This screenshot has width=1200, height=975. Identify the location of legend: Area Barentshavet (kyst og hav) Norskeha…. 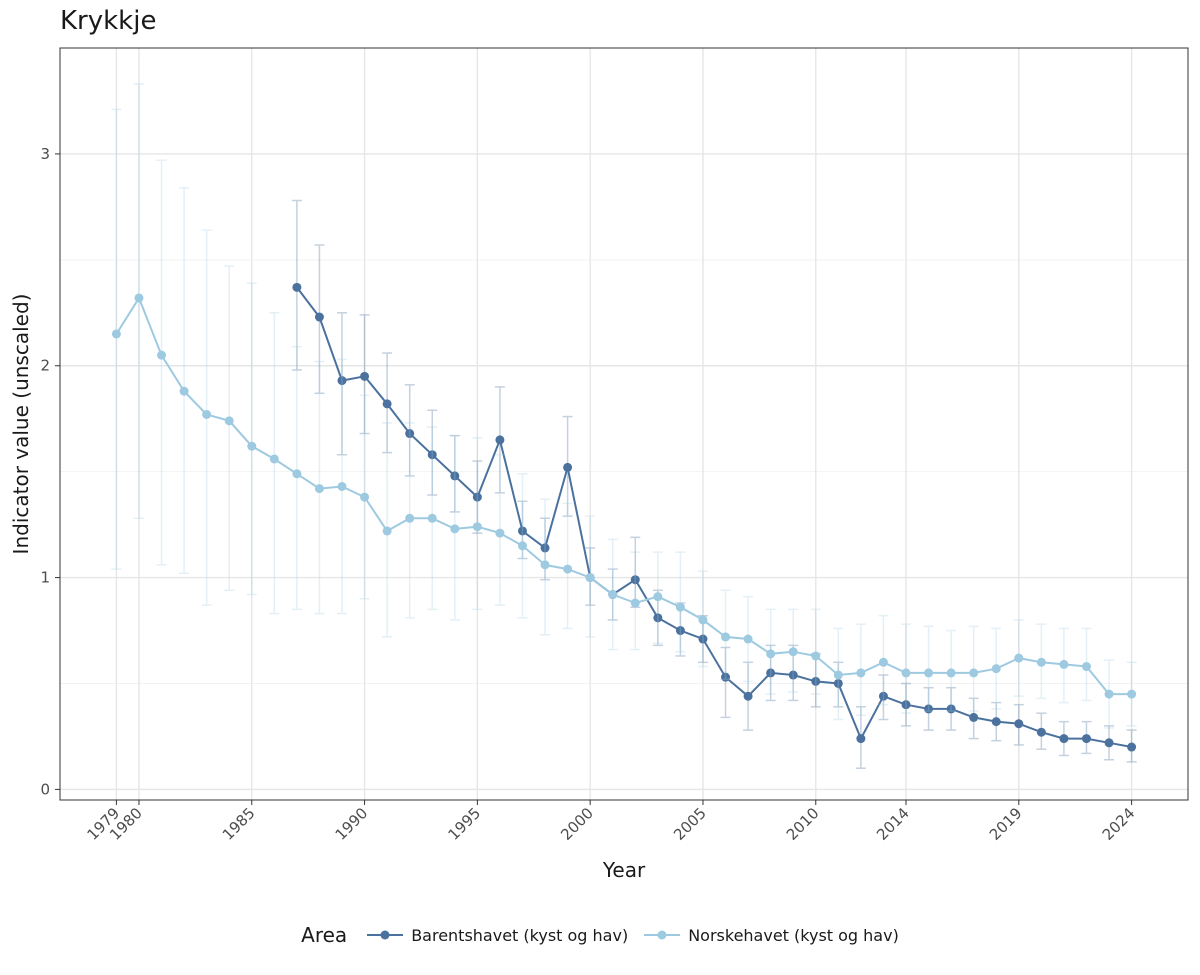
(600, 935).